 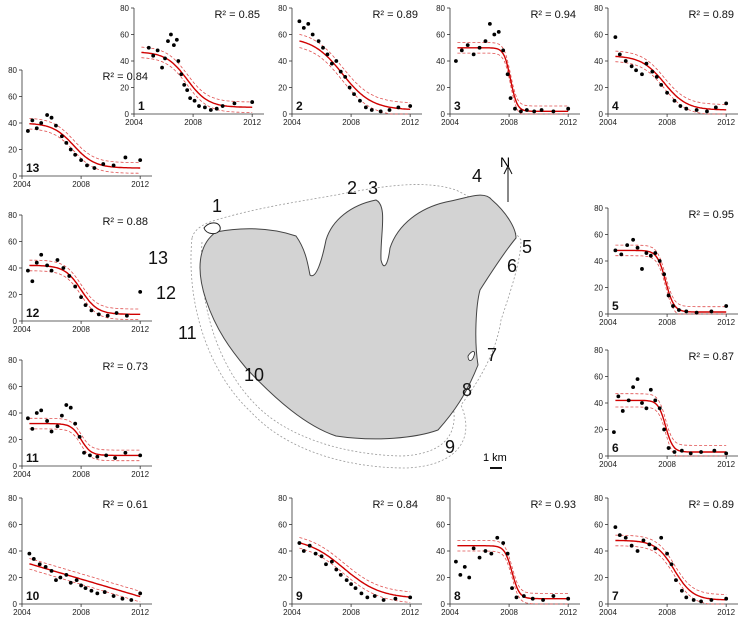 I want to click on chart-panel-13: 0 20 40 60 80 2004 2008 2012 R² = 0.84 13, so click(x=78, y=126).